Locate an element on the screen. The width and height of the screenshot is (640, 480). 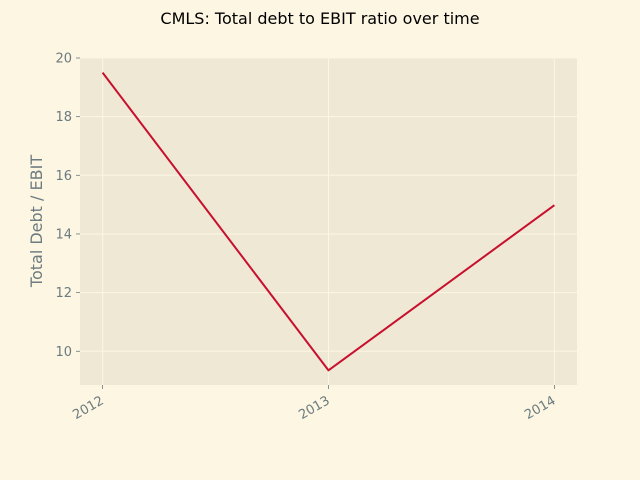
x-tick-label: 2014 is located at coordinates (540, 408).